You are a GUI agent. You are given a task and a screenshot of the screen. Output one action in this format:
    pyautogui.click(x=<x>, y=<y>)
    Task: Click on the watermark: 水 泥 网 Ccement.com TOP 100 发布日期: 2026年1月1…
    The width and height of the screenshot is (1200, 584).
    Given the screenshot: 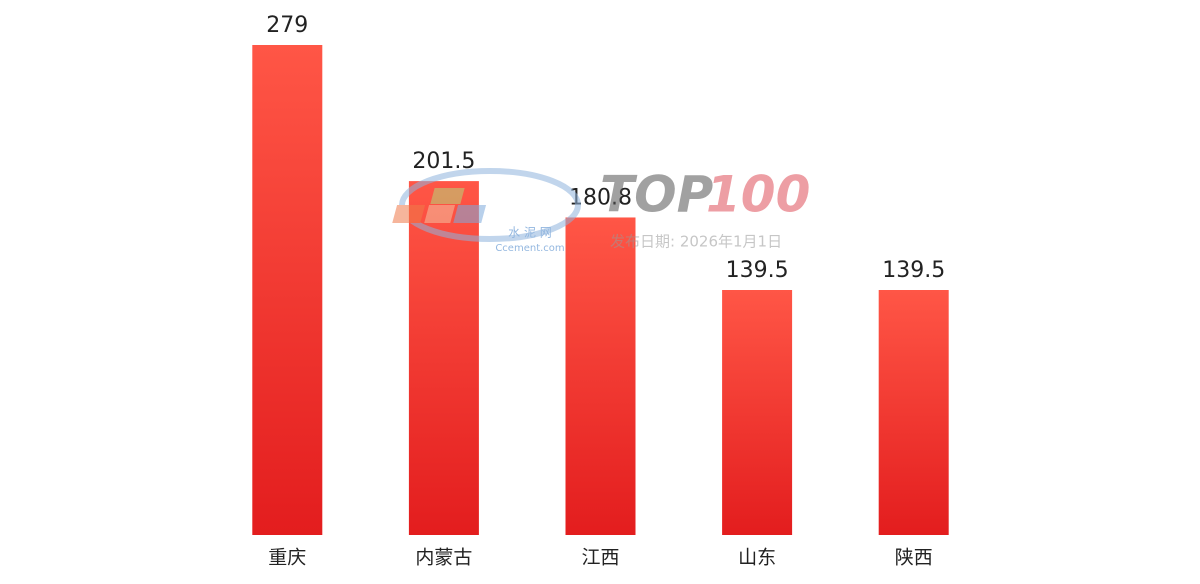 What is the action you would take?
    pyautogui.click(x=601, y=210)
    